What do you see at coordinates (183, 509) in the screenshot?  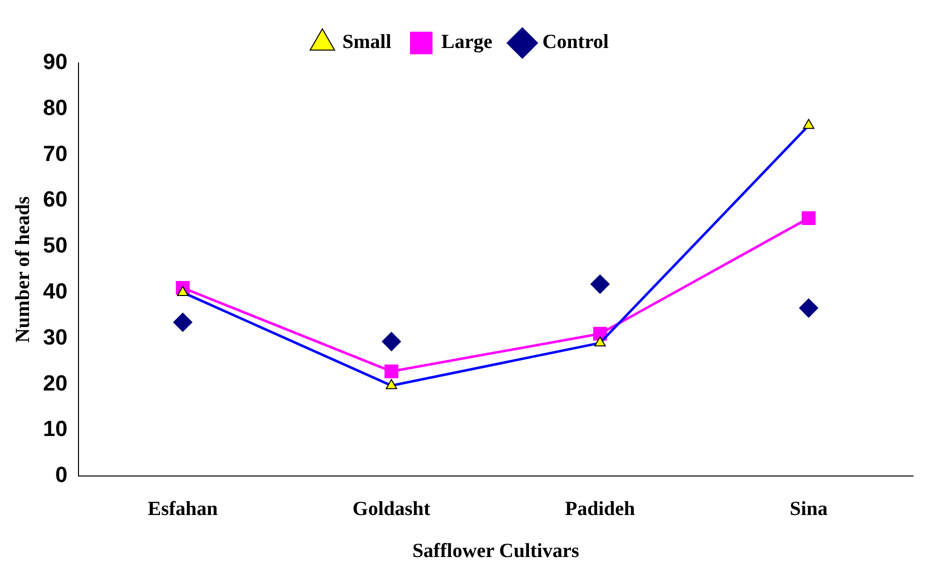 I see `x-tick-label: Esfahan` at bounding box center [183, 509].